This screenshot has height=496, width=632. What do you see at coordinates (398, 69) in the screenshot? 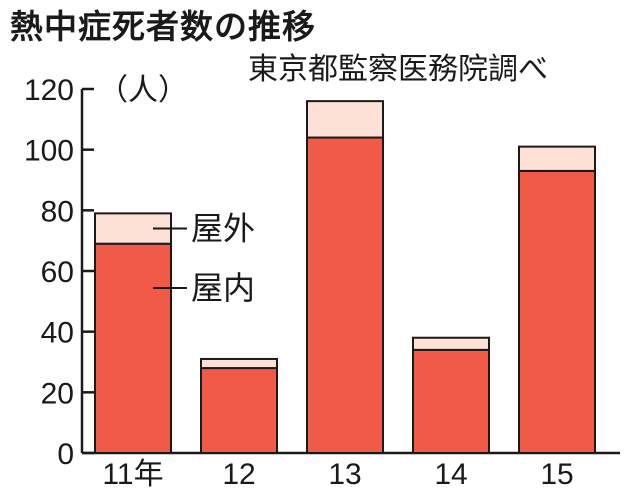
I see `chart-source: 東京都監察医務院調べ` at bounding box center [398, 69].